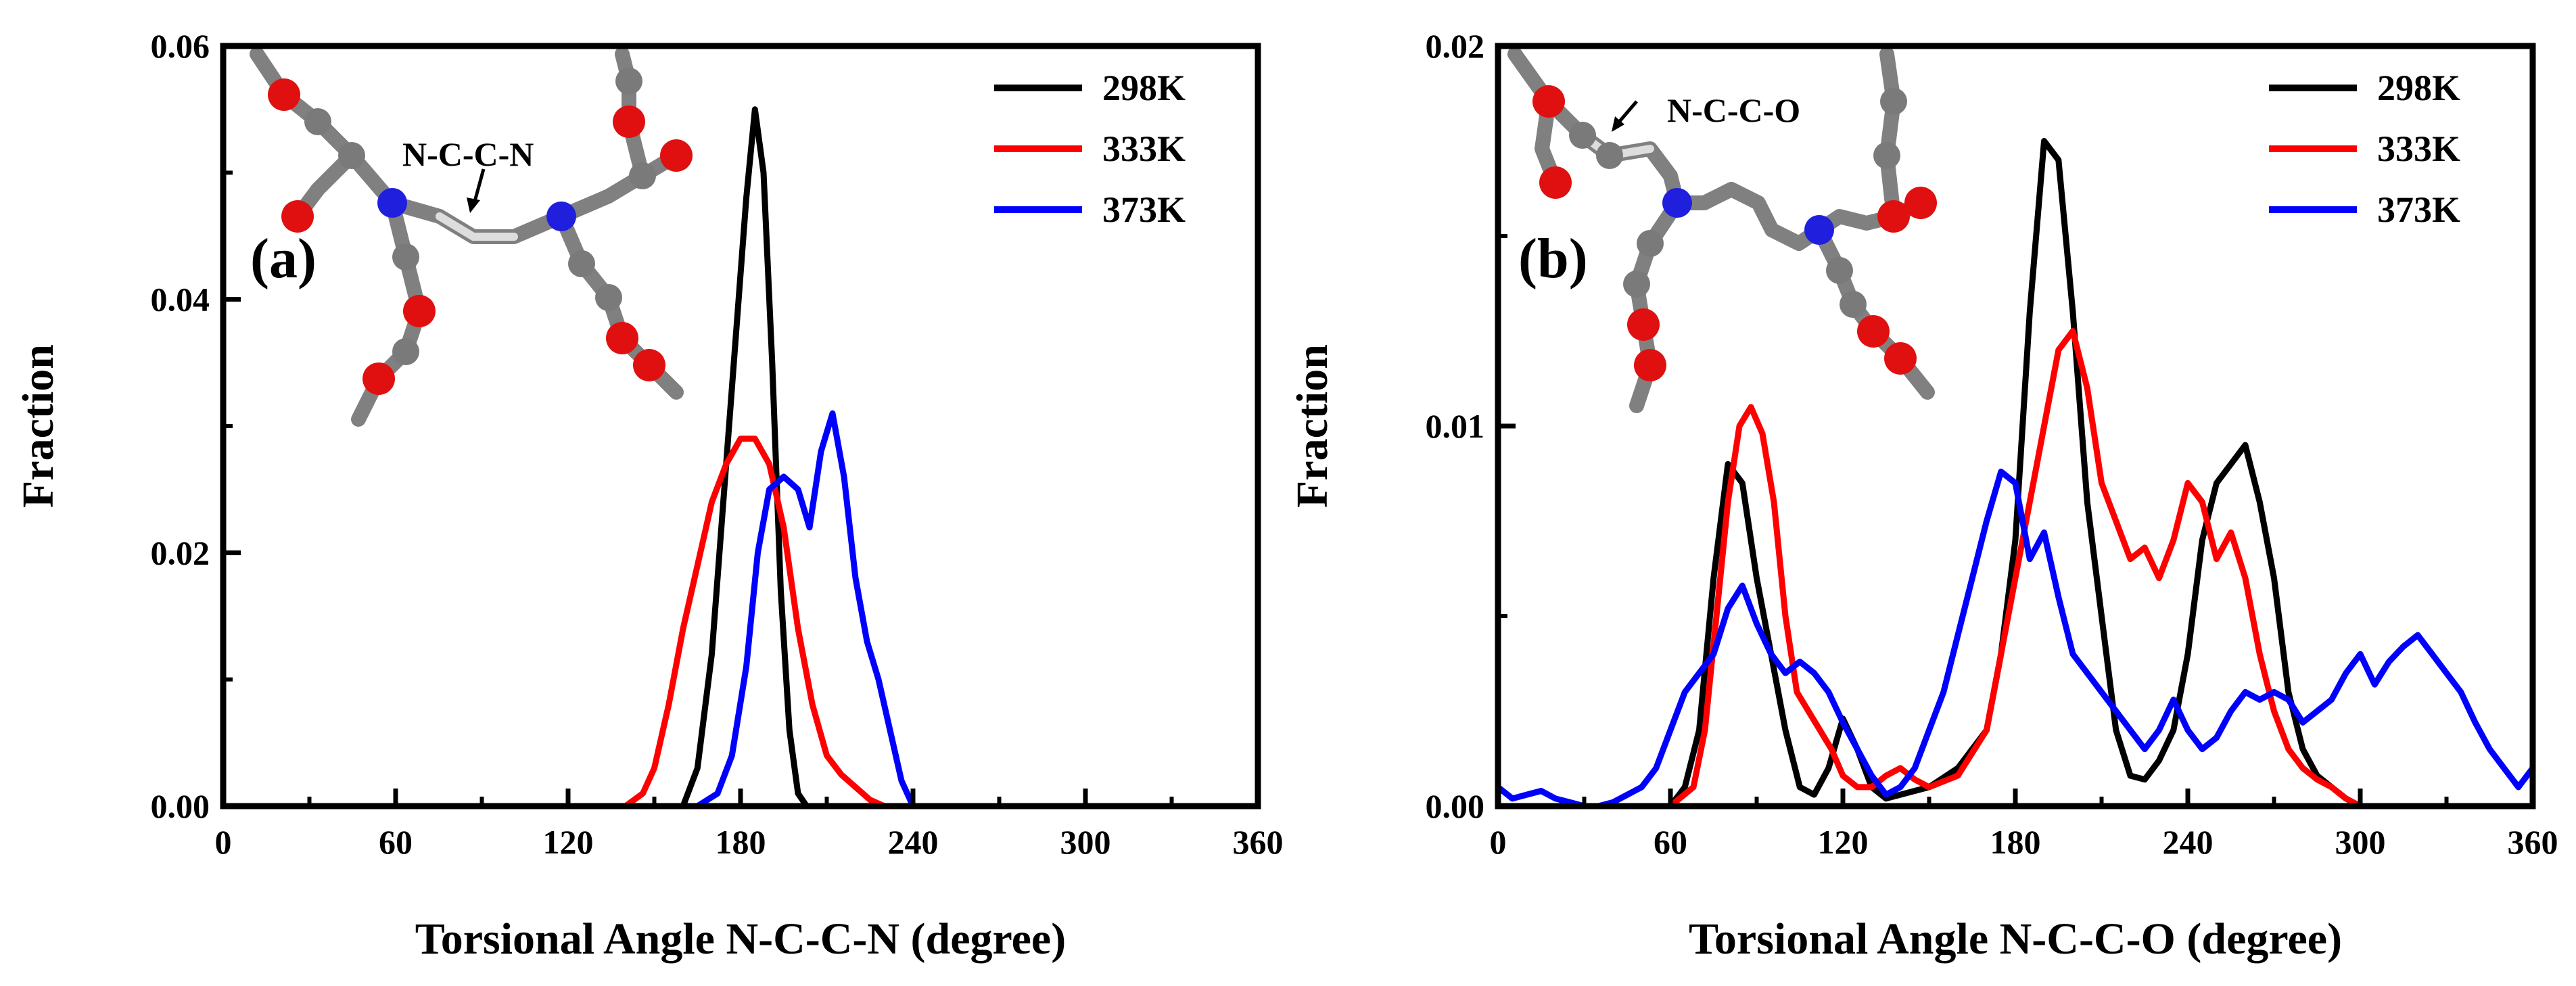 Image resolution: width=2576 pixels, height=986 pixels. Describe the element at coordinates (471, 237) in the screenshot. I see `panel-a-inset-molecule: N-C-C-N` at that location.